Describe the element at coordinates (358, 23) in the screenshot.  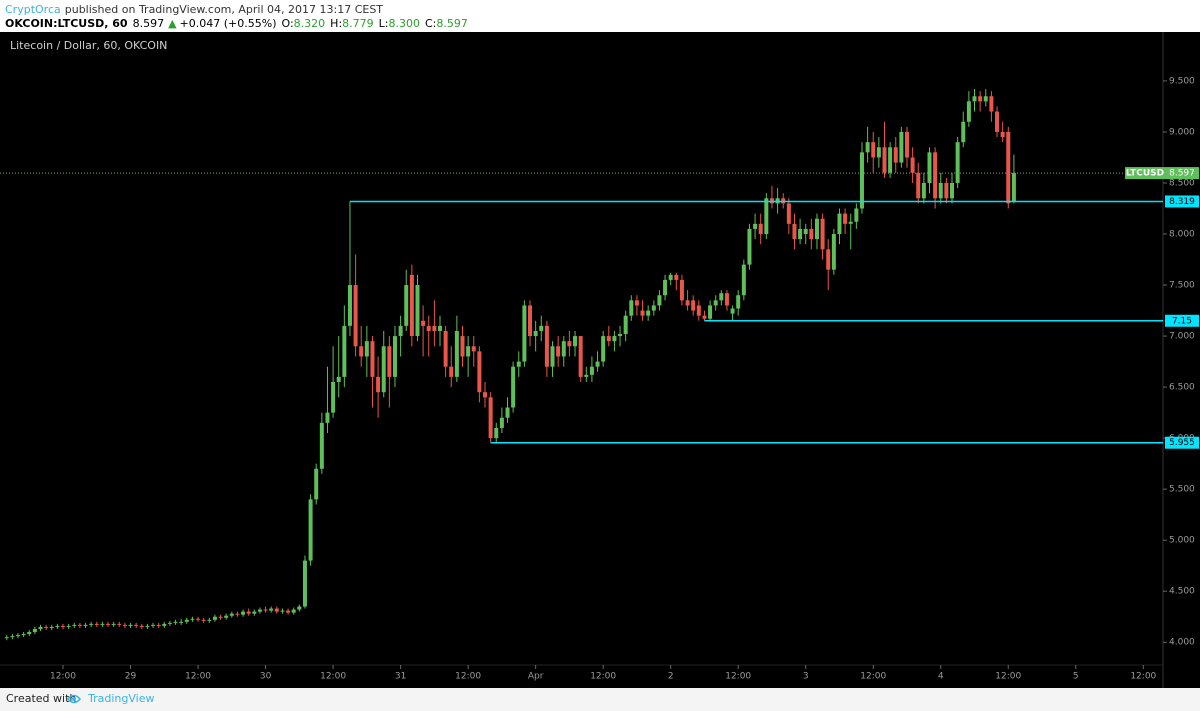
I see `ohlc-value: 8.779` at that location.